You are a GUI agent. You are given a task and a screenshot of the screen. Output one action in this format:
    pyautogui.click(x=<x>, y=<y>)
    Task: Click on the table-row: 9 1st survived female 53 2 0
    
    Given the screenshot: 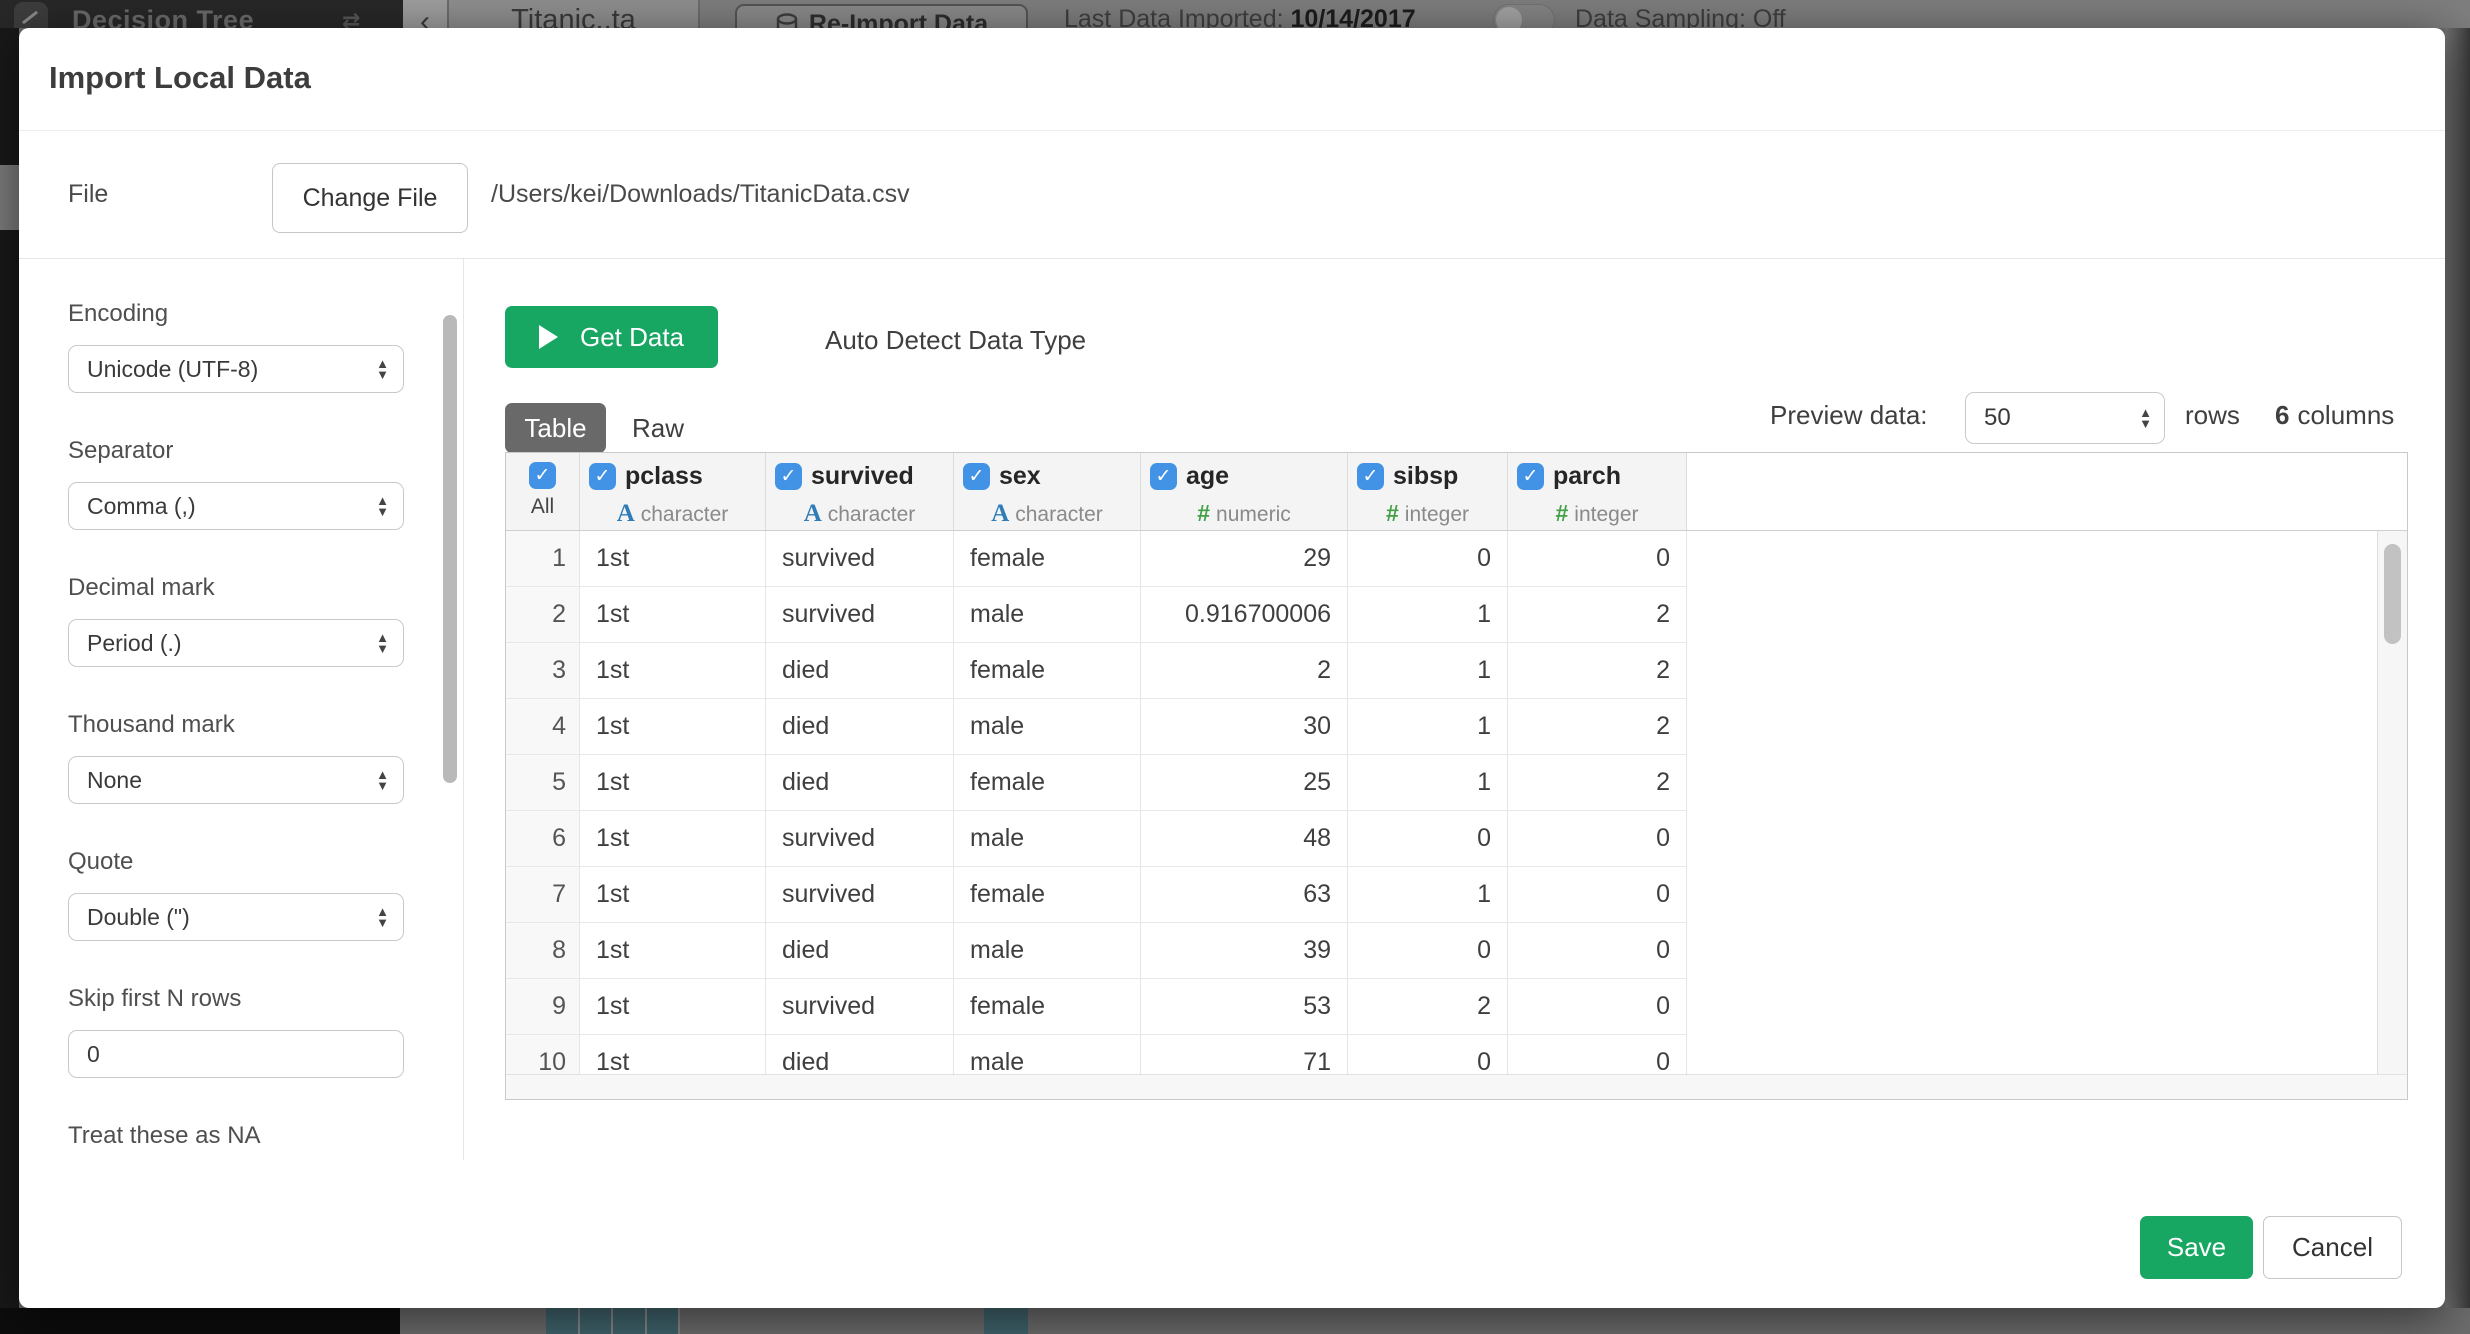 What is the action you would take?
    pyautogui.click(x=1441, y=1007)
    